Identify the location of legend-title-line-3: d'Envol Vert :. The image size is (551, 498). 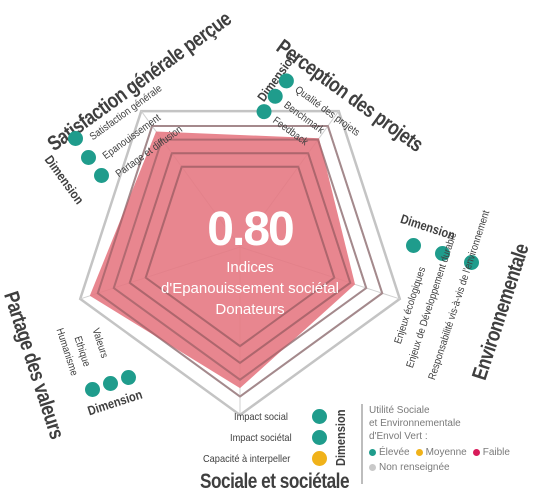
(398, 436).